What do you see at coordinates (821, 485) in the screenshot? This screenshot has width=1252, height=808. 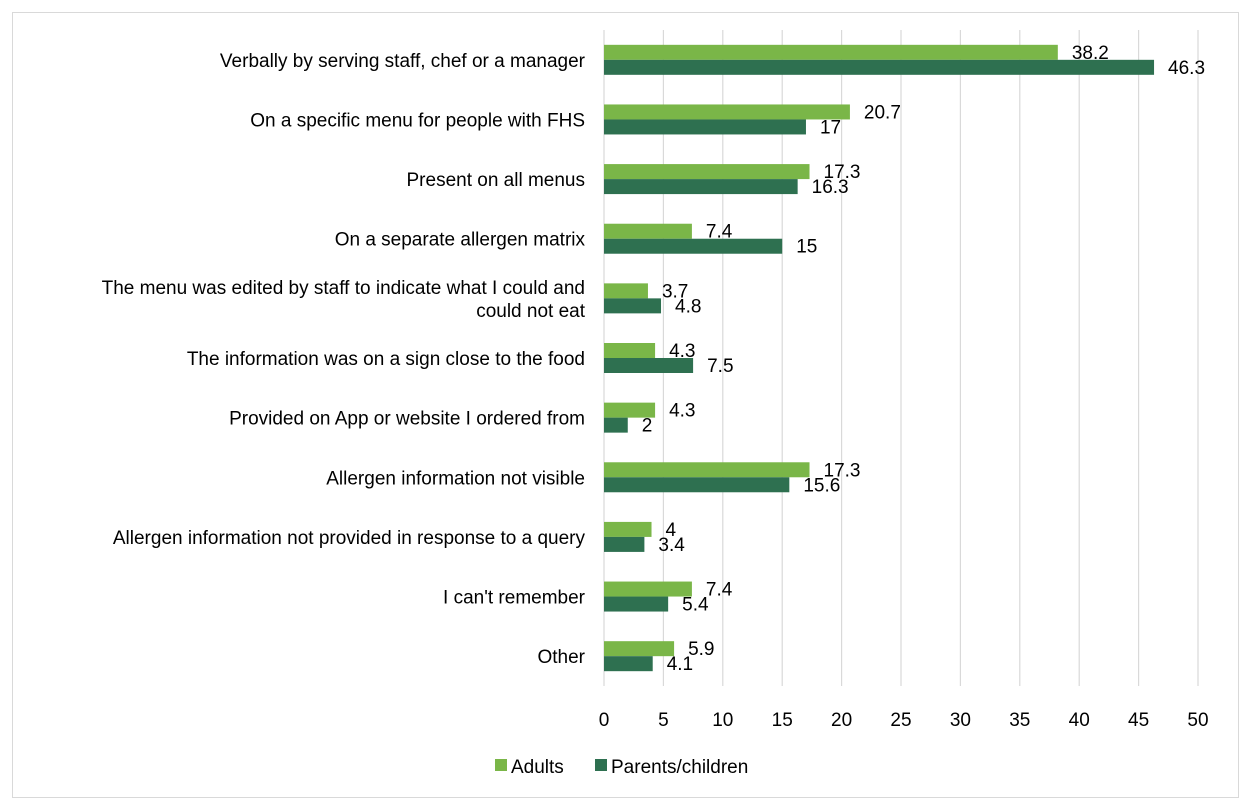 I see `data-label-parents-children: 15.6` at bounding box center [821, 485].